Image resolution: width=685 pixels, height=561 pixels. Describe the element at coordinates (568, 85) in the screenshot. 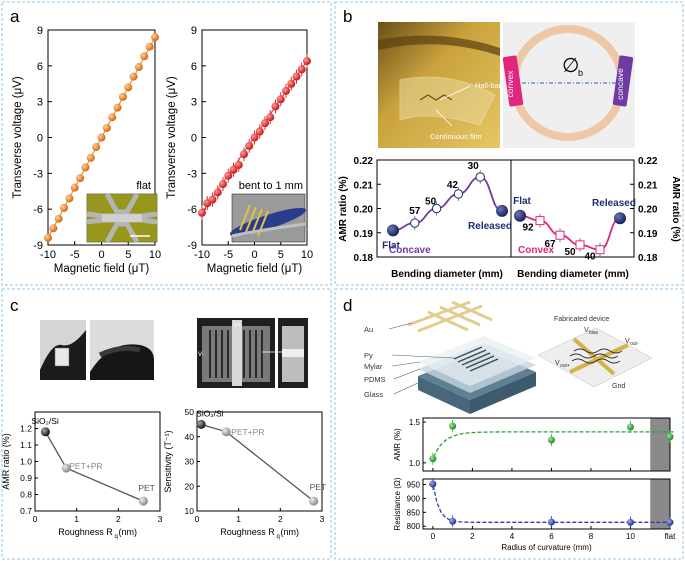

I see `ring-diagram` at that location.